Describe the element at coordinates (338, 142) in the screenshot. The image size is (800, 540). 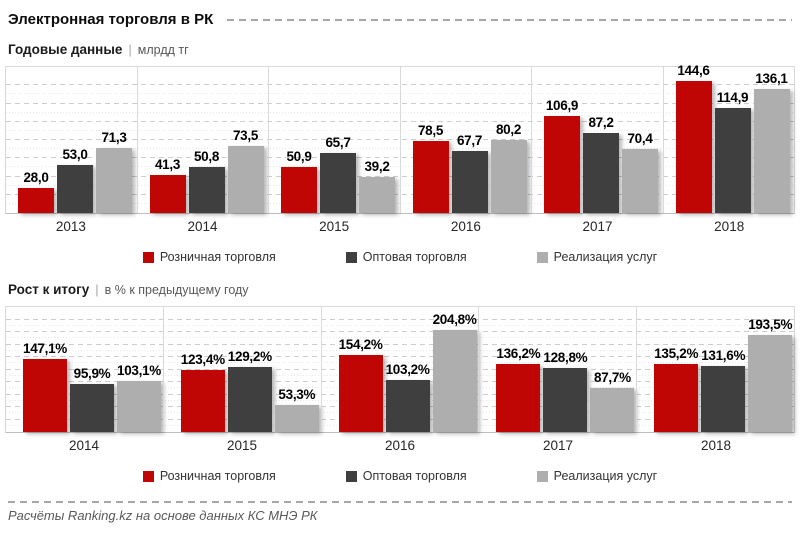
I see `value-label: 65,7` at that location.